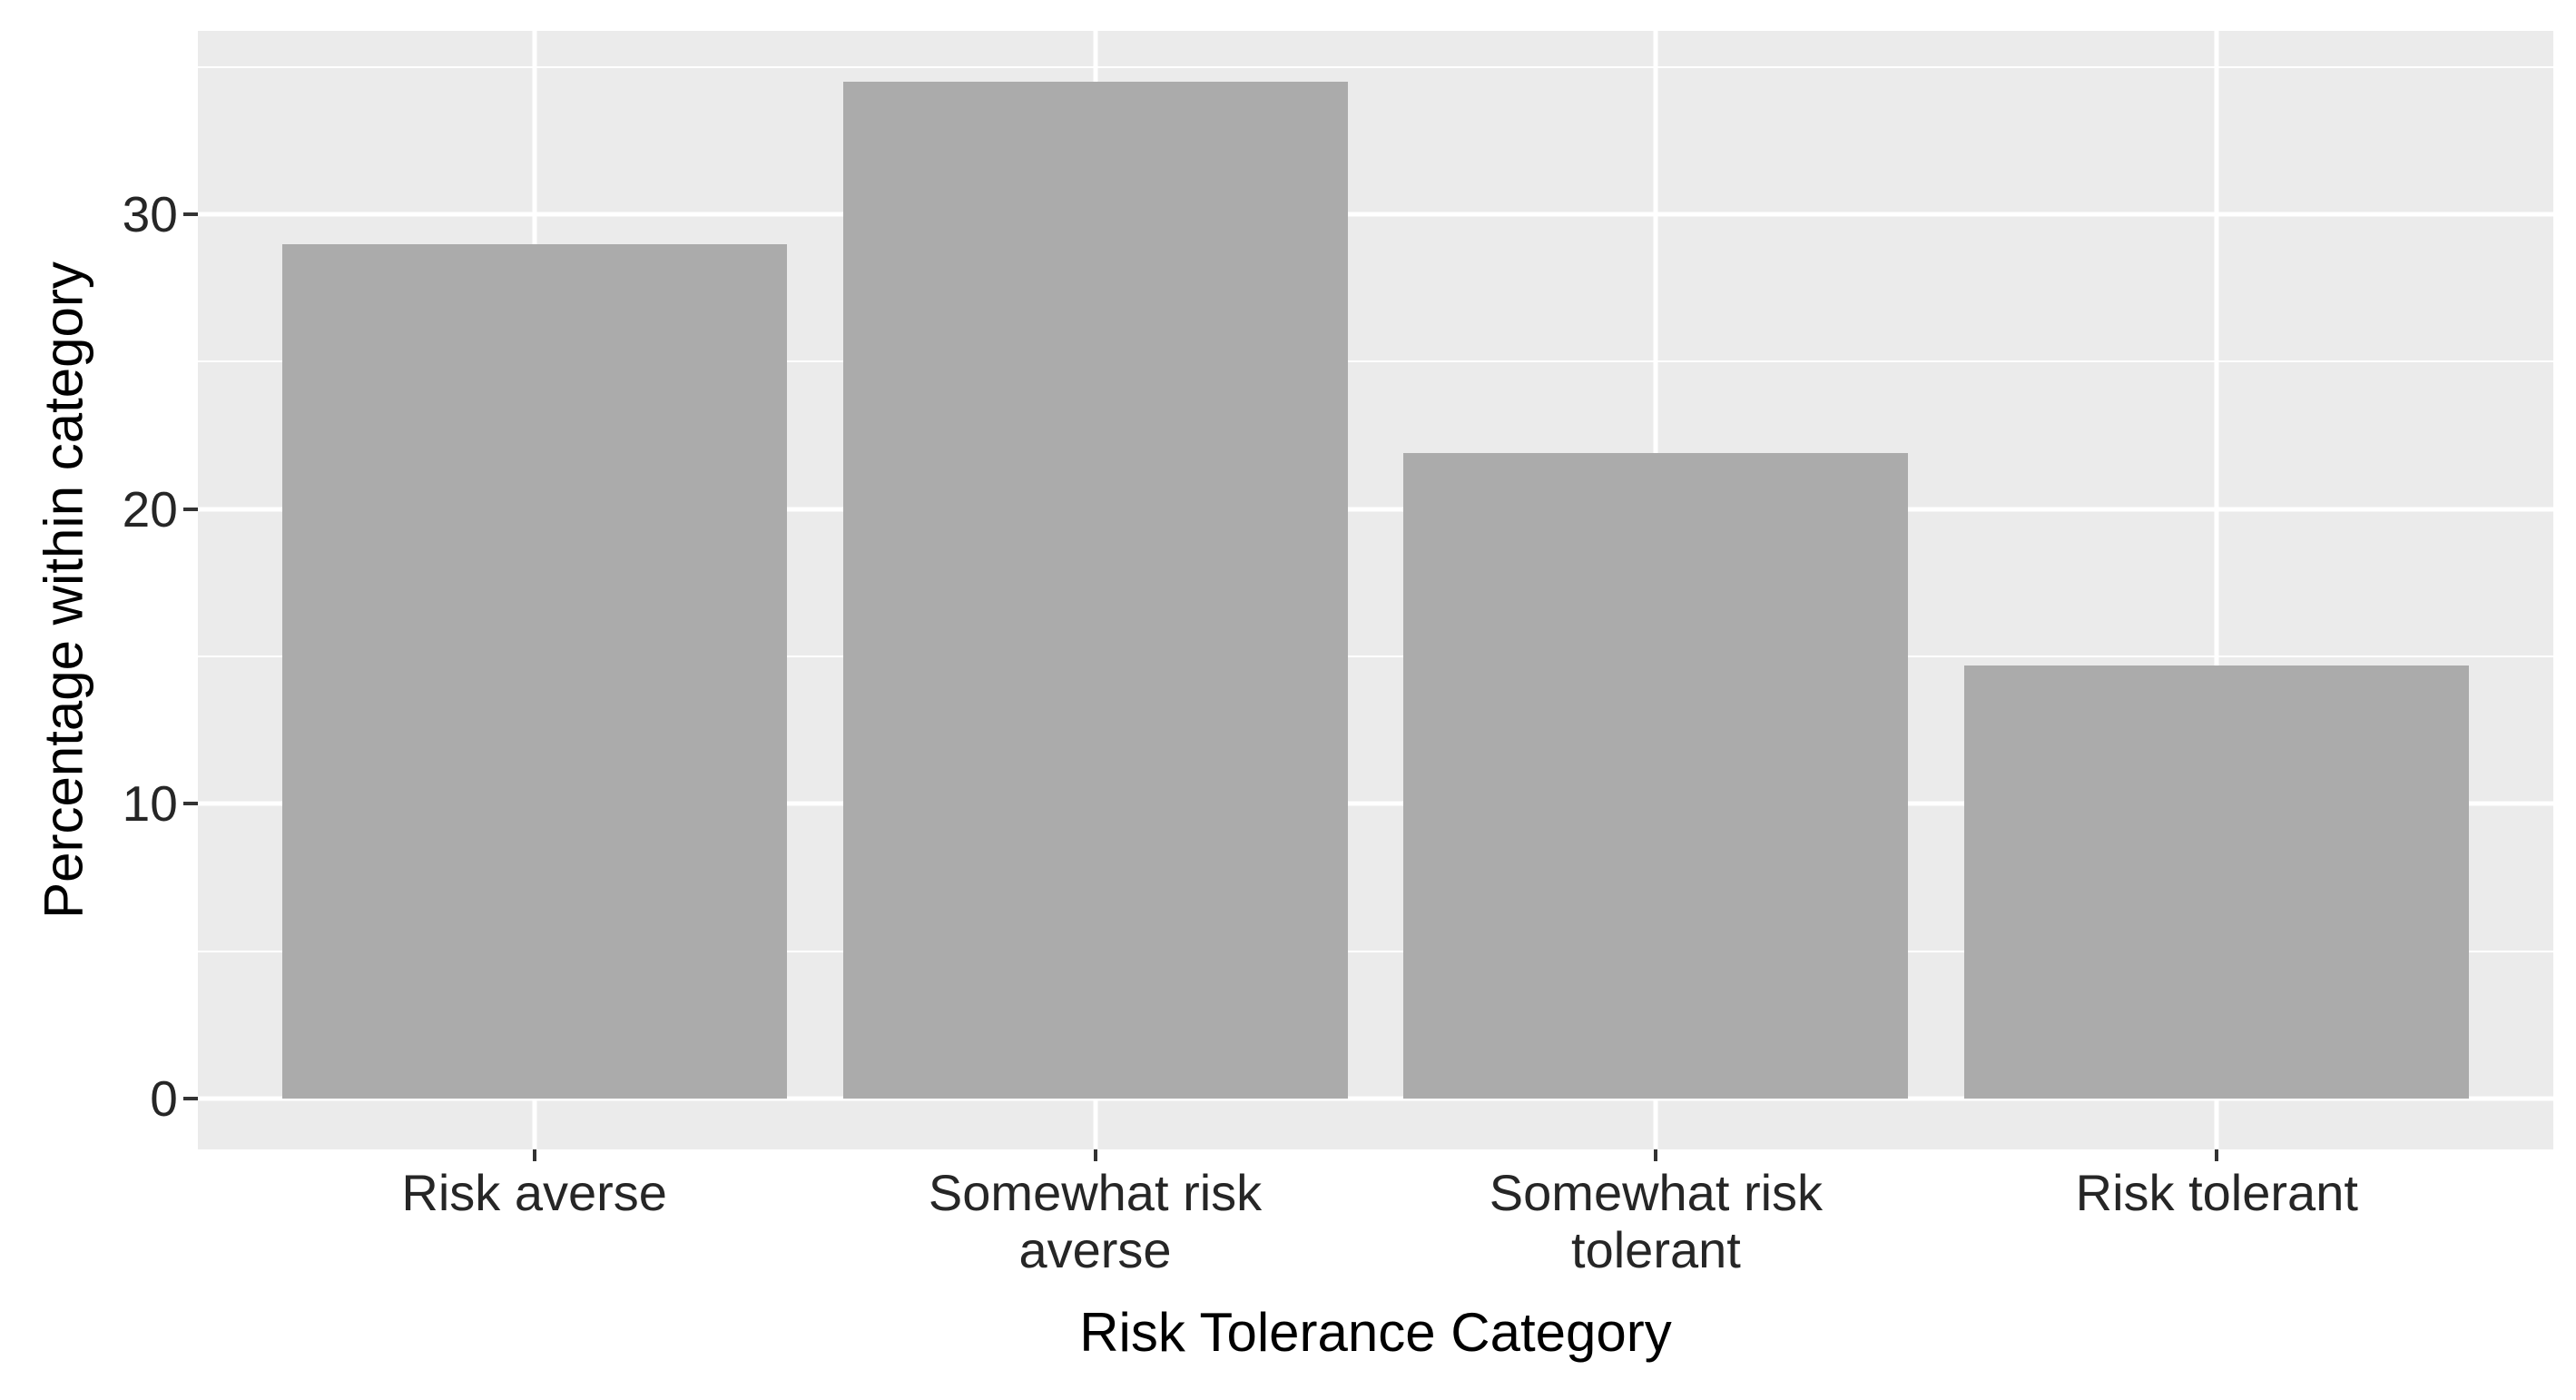 The height and width of the screenshot is (1400, 2576). Describe the element at coordinates (1095, 1220) in the screenshot. I see `x-tick-label: Somewhat risk averse` at that location.